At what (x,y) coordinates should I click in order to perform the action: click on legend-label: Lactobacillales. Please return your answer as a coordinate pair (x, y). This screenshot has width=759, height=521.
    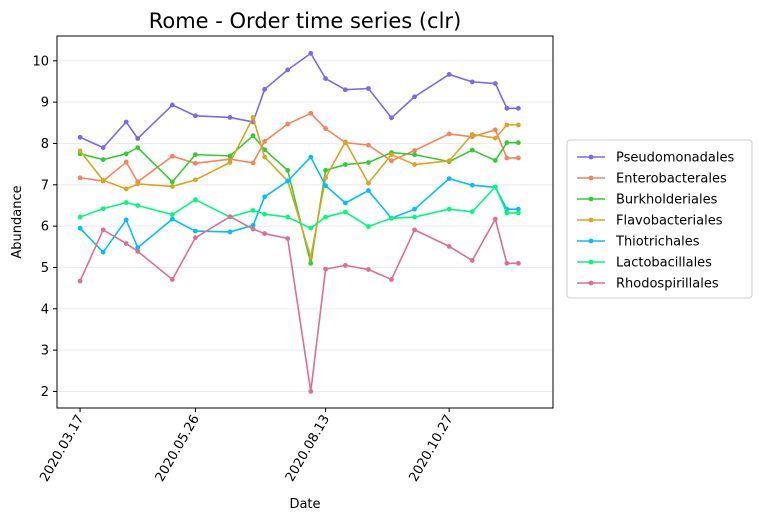
    Looking at the image, I should click on (664, 263).